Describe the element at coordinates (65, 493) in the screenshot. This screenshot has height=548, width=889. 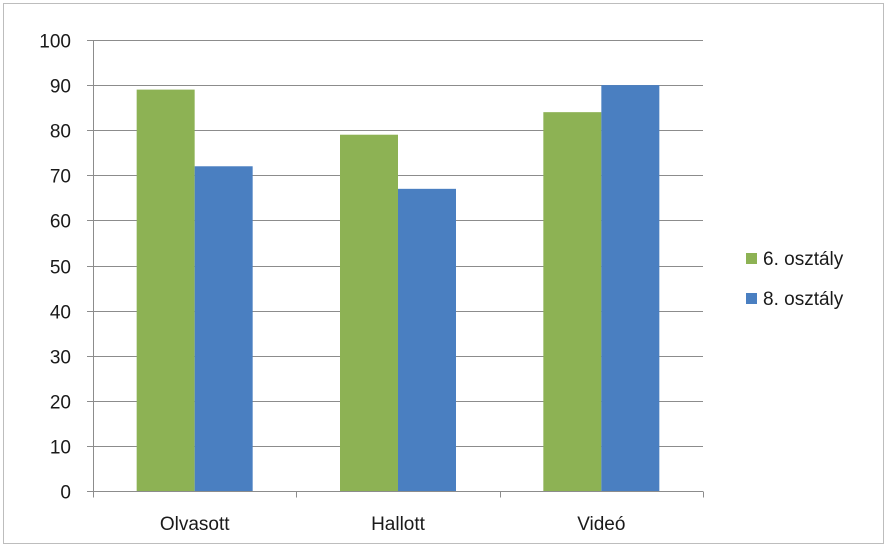
I see `y-tick-label: 0` at that location.